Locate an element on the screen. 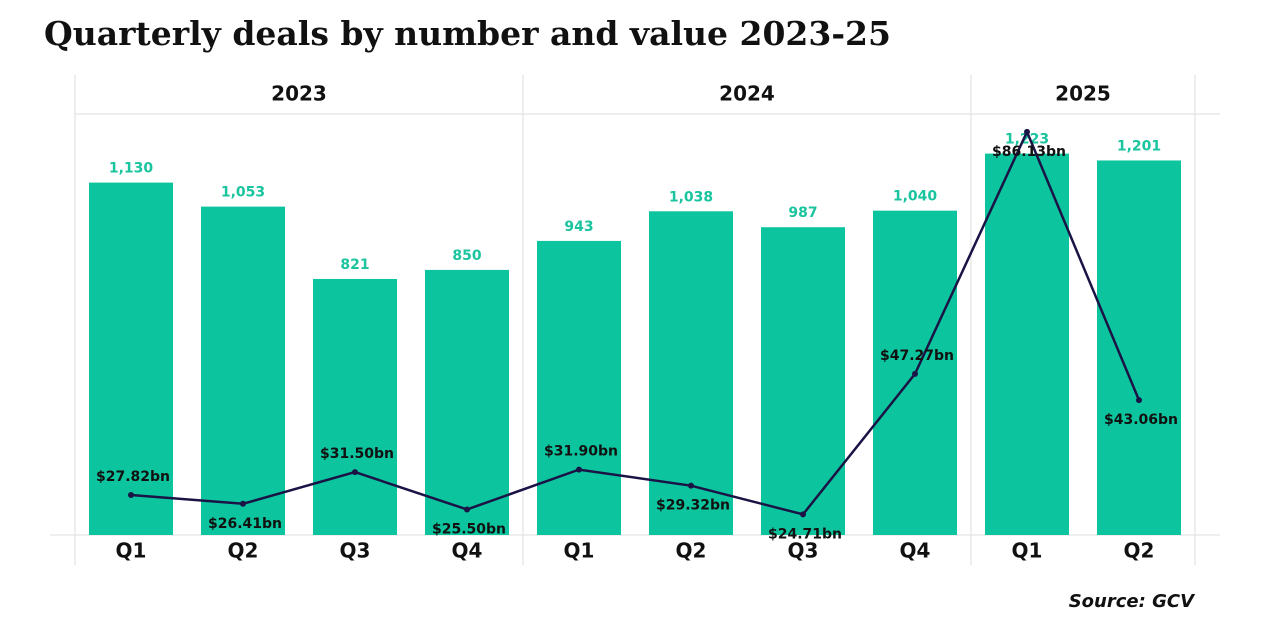  group-label: 2025 is located at coordinates (1083, 94).